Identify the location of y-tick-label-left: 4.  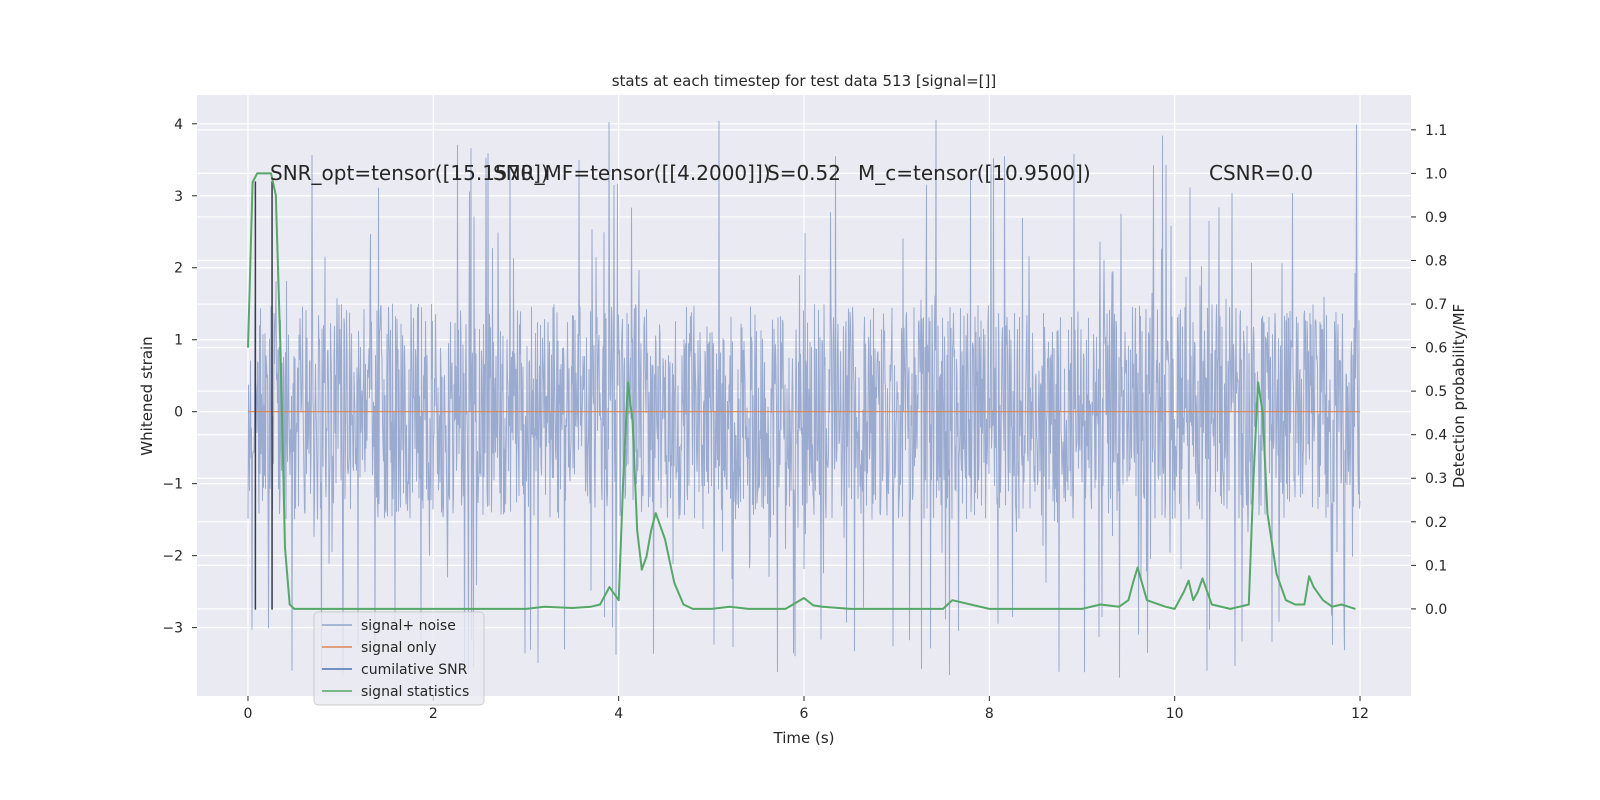
(178, 125).